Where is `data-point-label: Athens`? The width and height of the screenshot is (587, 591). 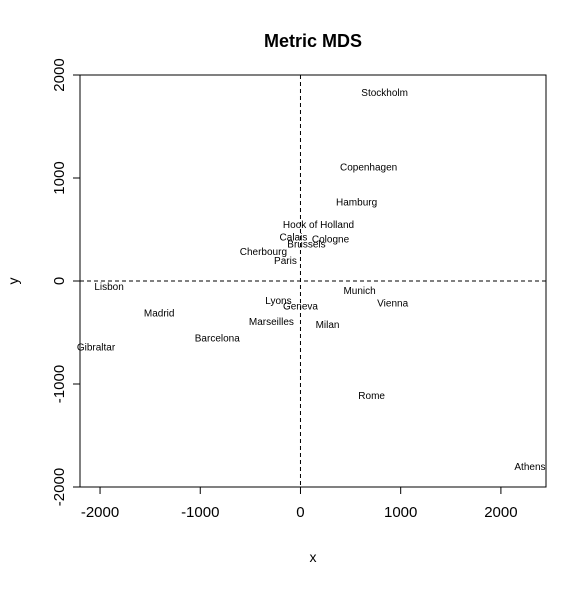
data-point-label: Athens is located at coordinates (529, 467).